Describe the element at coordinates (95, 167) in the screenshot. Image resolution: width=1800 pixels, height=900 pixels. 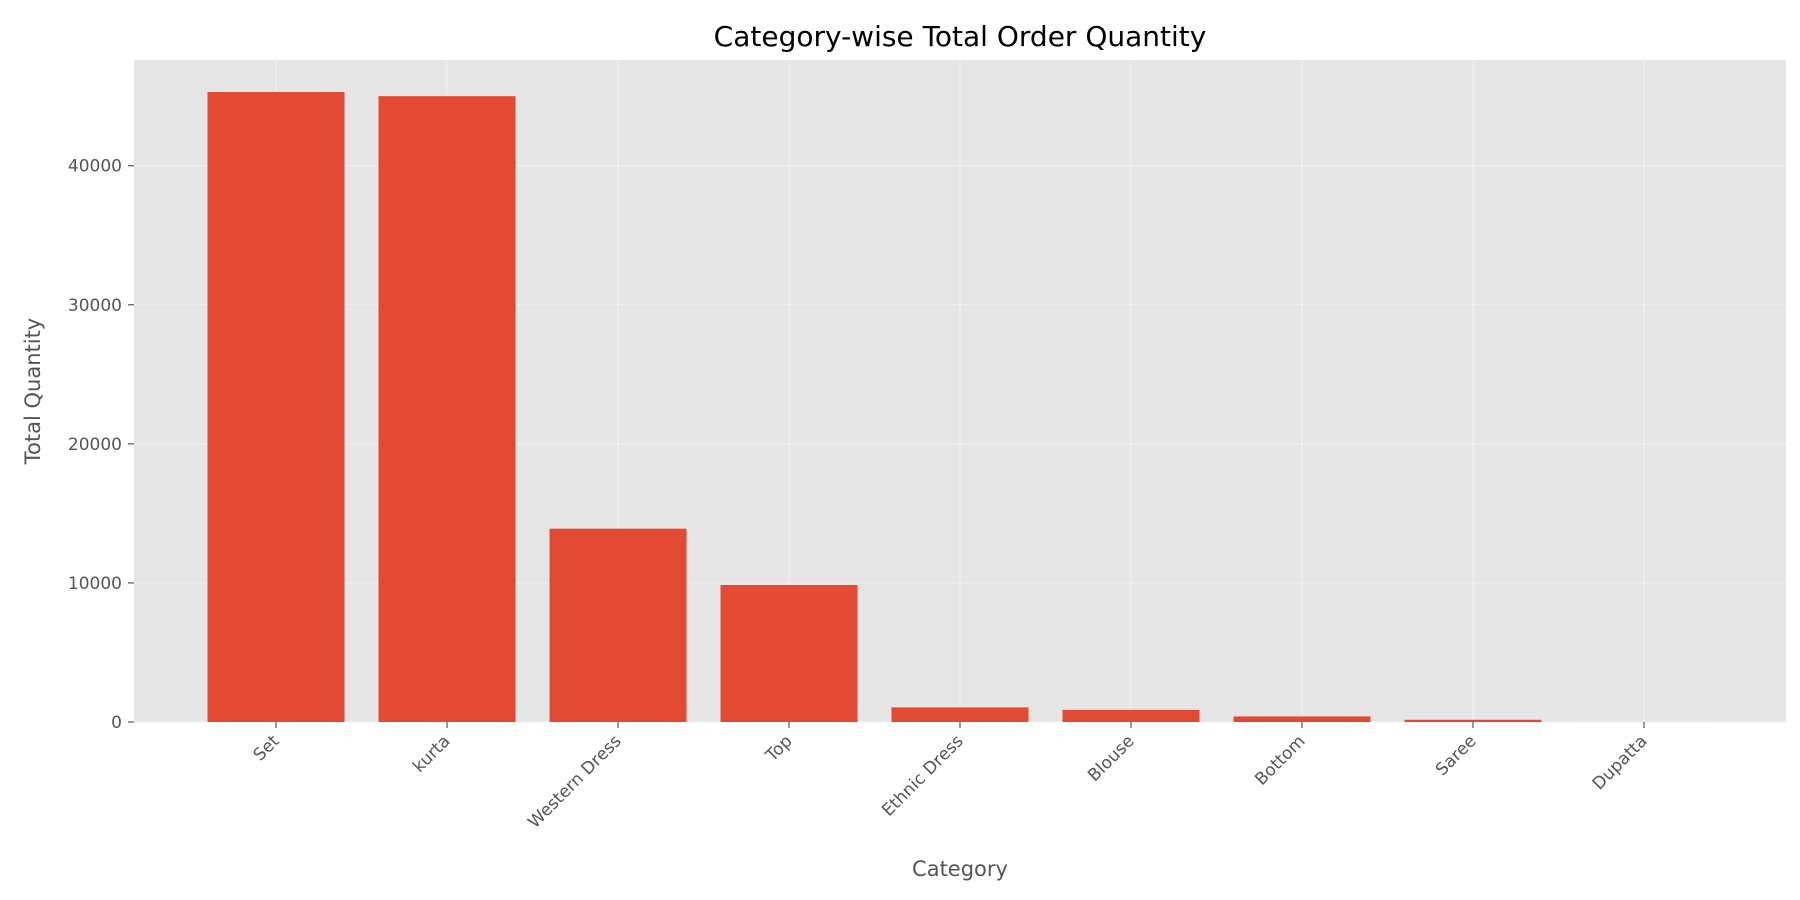
I see `y-tick-label: 40000` at that location.